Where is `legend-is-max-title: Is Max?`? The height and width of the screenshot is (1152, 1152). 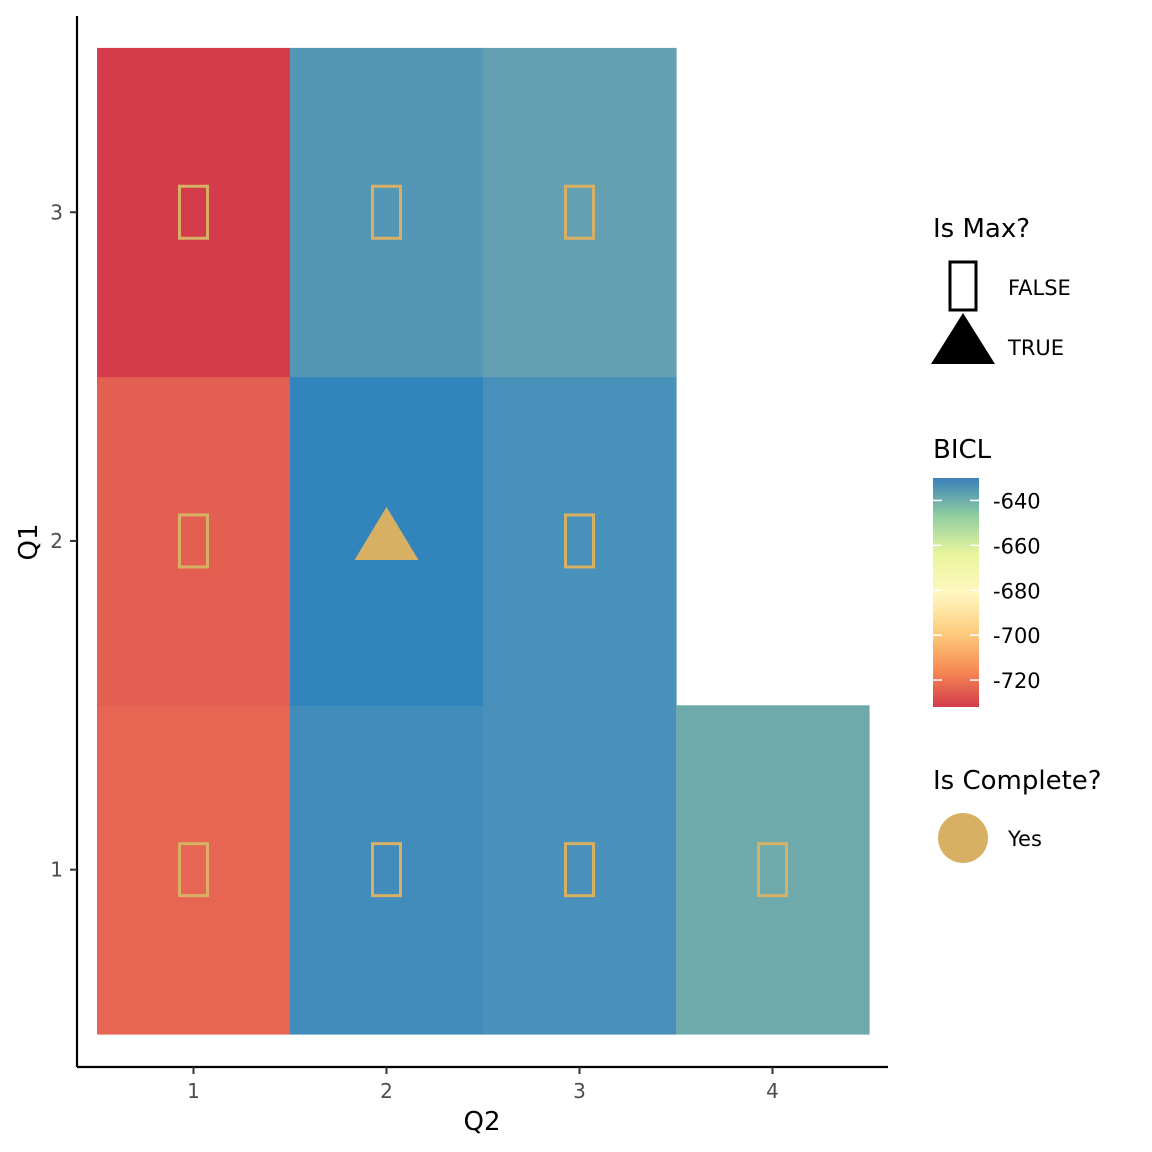 legend-is-max-title: Is Max? is located at coordinates (981, 229).